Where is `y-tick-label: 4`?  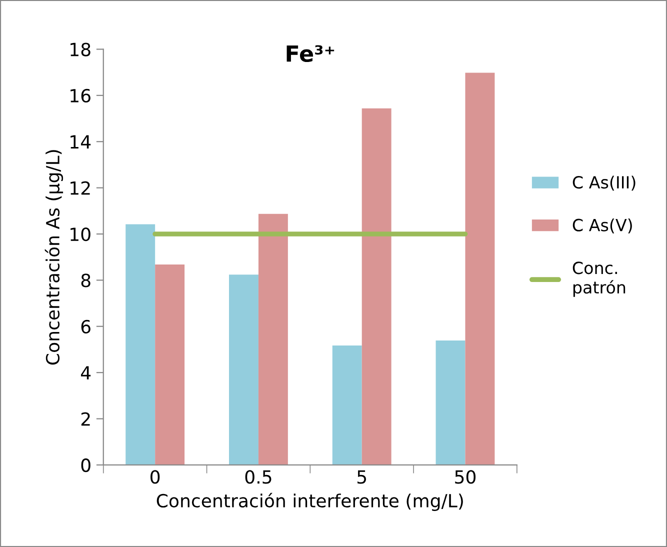
y-tick-label: 4 is located at coordinates (85, 373).